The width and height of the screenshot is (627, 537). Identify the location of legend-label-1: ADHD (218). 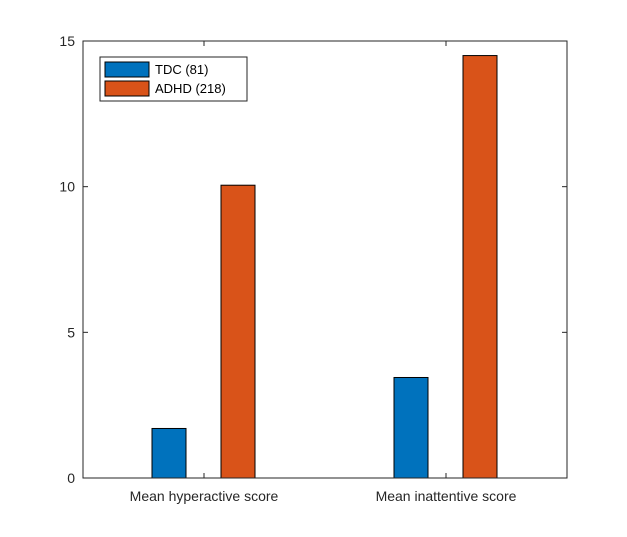
(190, 88).